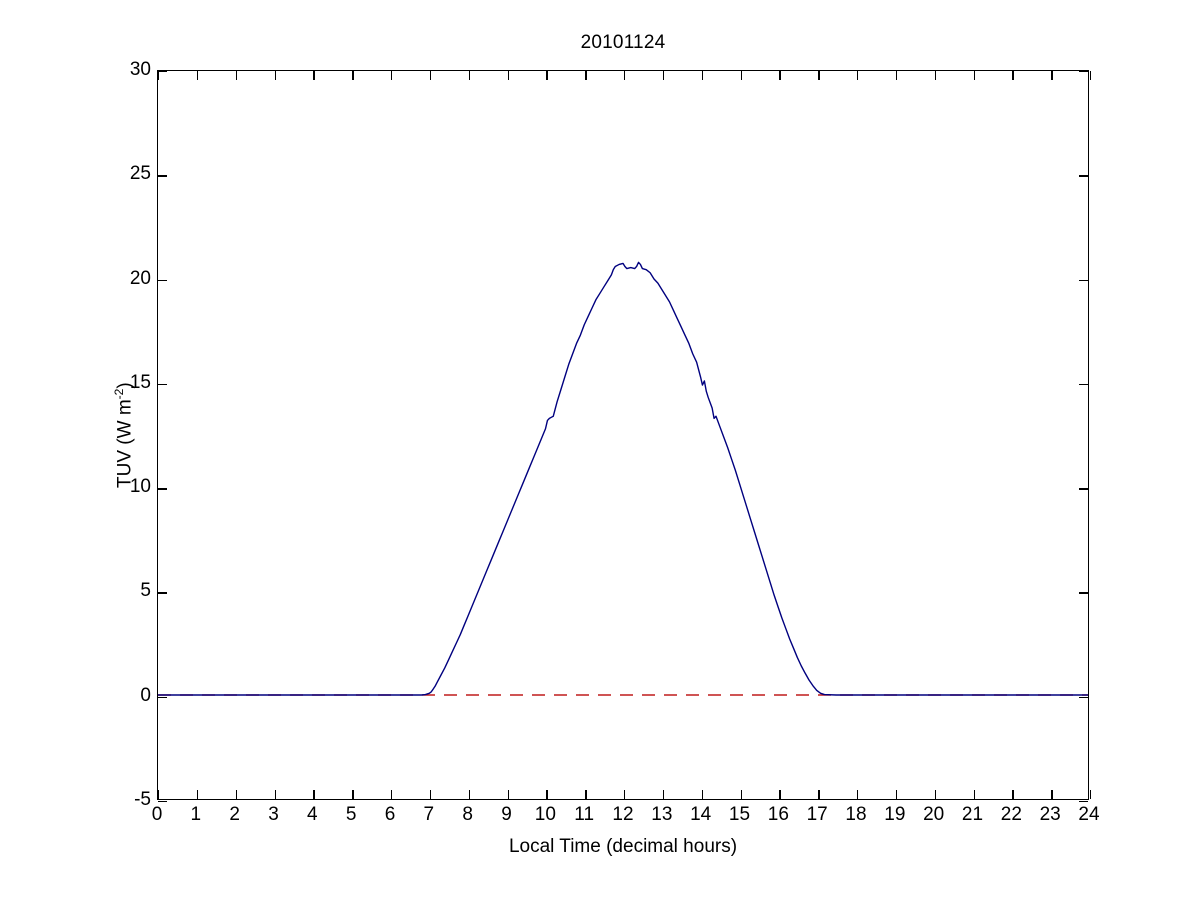  I want to click on x-tick-label: 11, so click(584, 814).